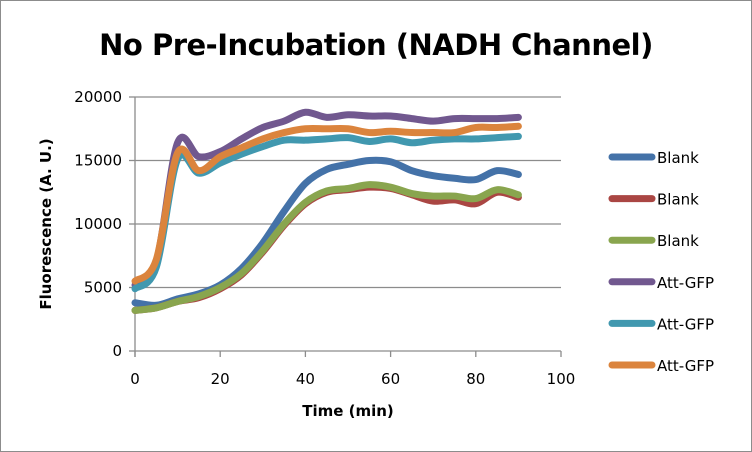  Describe the element at coordinates (376, 45) in the screenshot. I see `chart-title: No Pre-Incubation (NADH Channel)` at that location.